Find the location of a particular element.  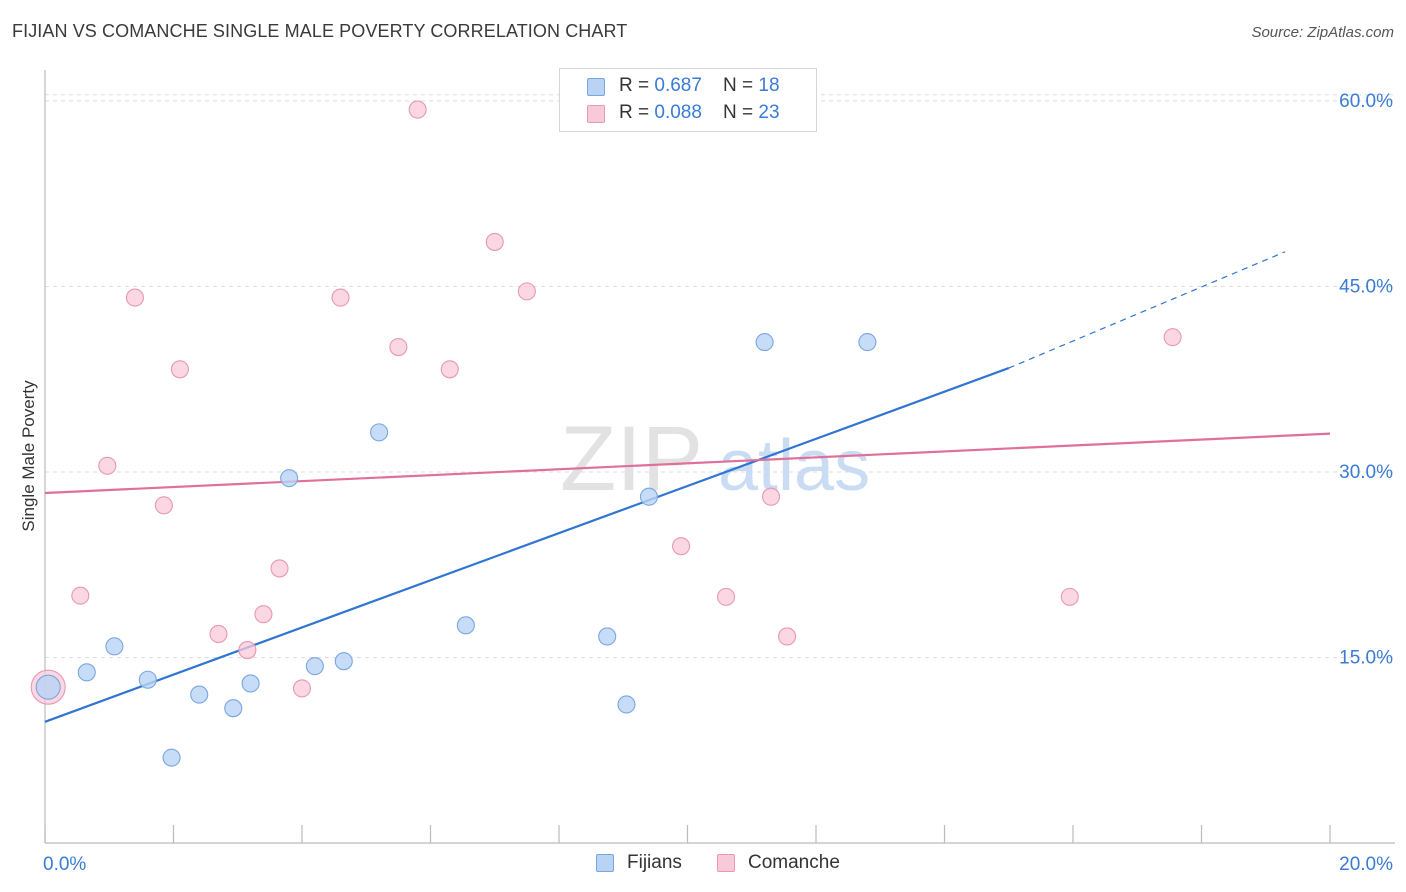

legend-swatch-blue is located at coordinates (596, 87).